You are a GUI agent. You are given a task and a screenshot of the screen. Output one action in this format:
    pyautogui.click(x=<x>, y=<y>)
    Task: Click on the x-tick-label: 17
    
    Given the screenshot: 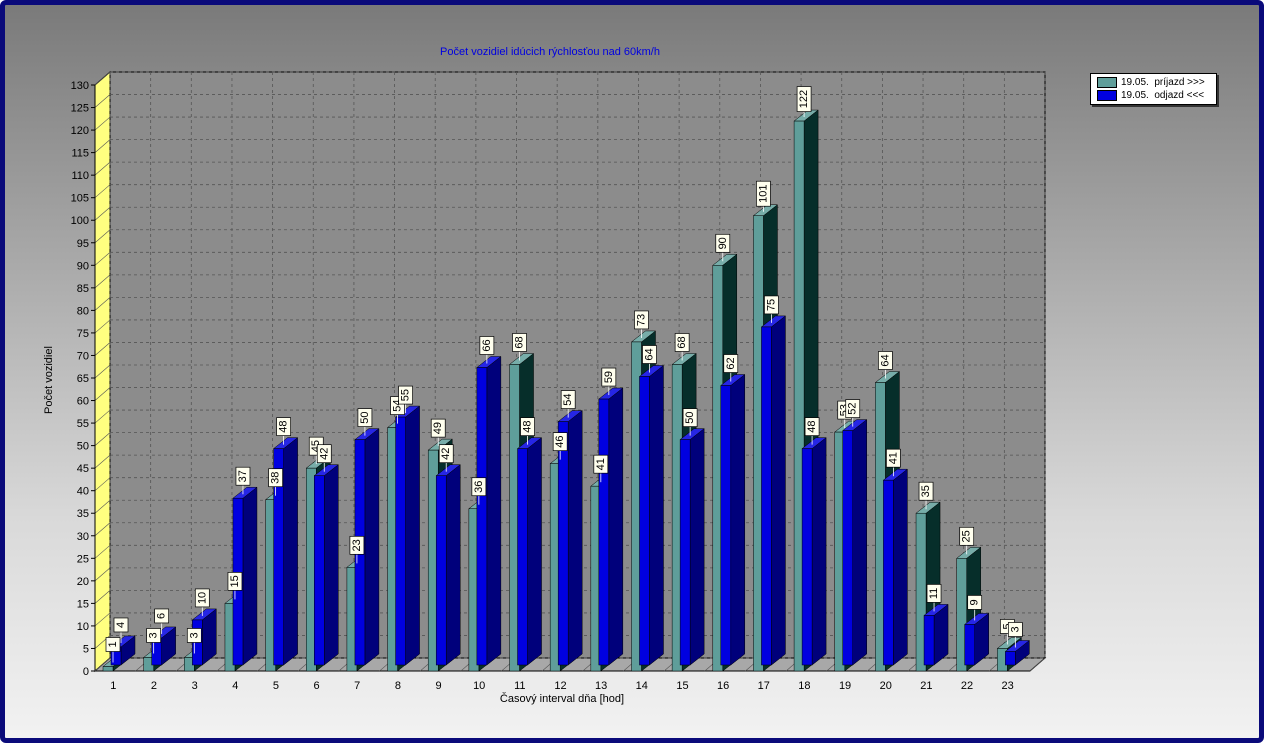 What is the action you would take?
    pyautogui.click(x=764, y=686)
    